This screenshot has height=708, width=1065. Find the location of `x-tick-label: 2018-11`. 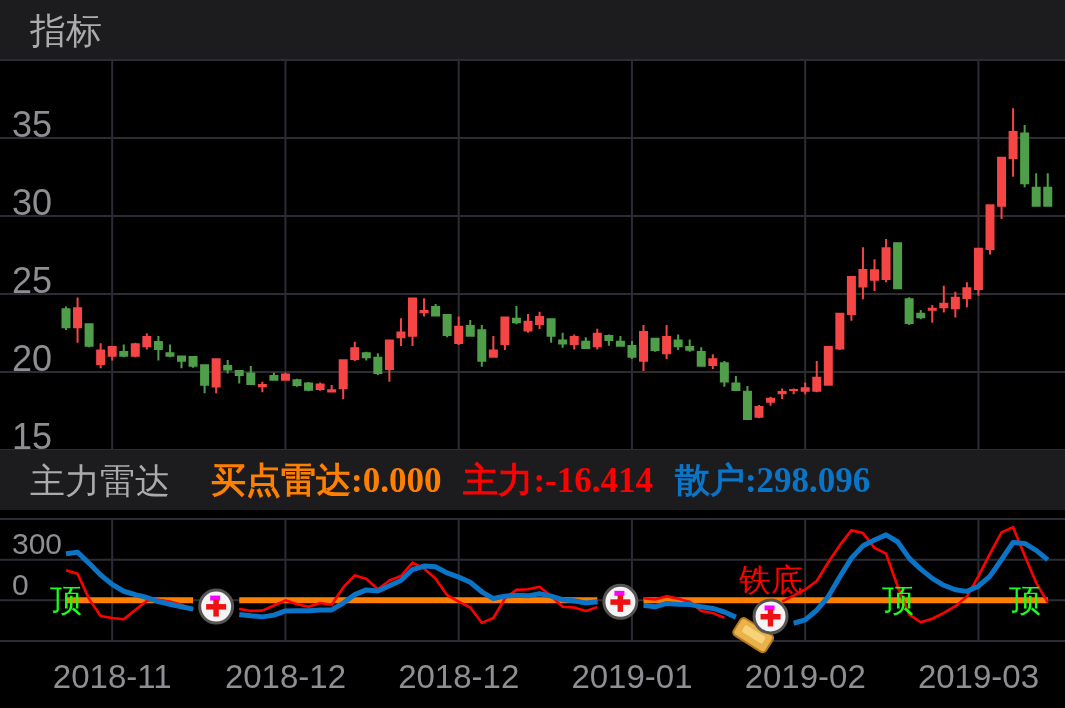

x-tick-label: 2018-11 is located at coordinates (112, 676).